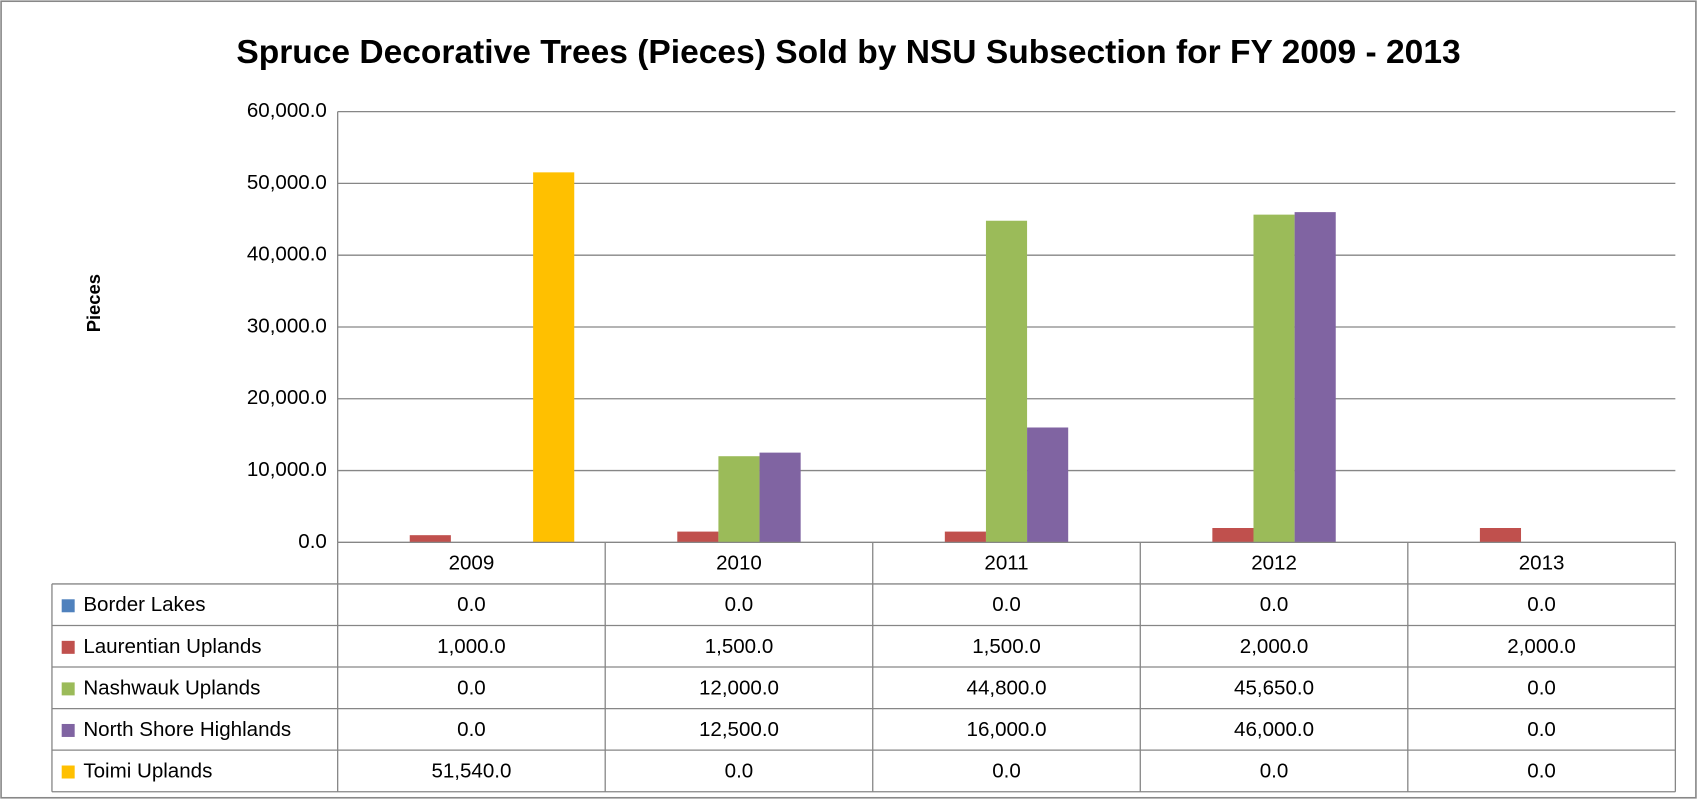 This screenshot has height=799, width=1697. What do you see at coordinates (1007, 729) in the screenshot?
I see `table-value: 16,000.0` at bounding box center [1007, 729].